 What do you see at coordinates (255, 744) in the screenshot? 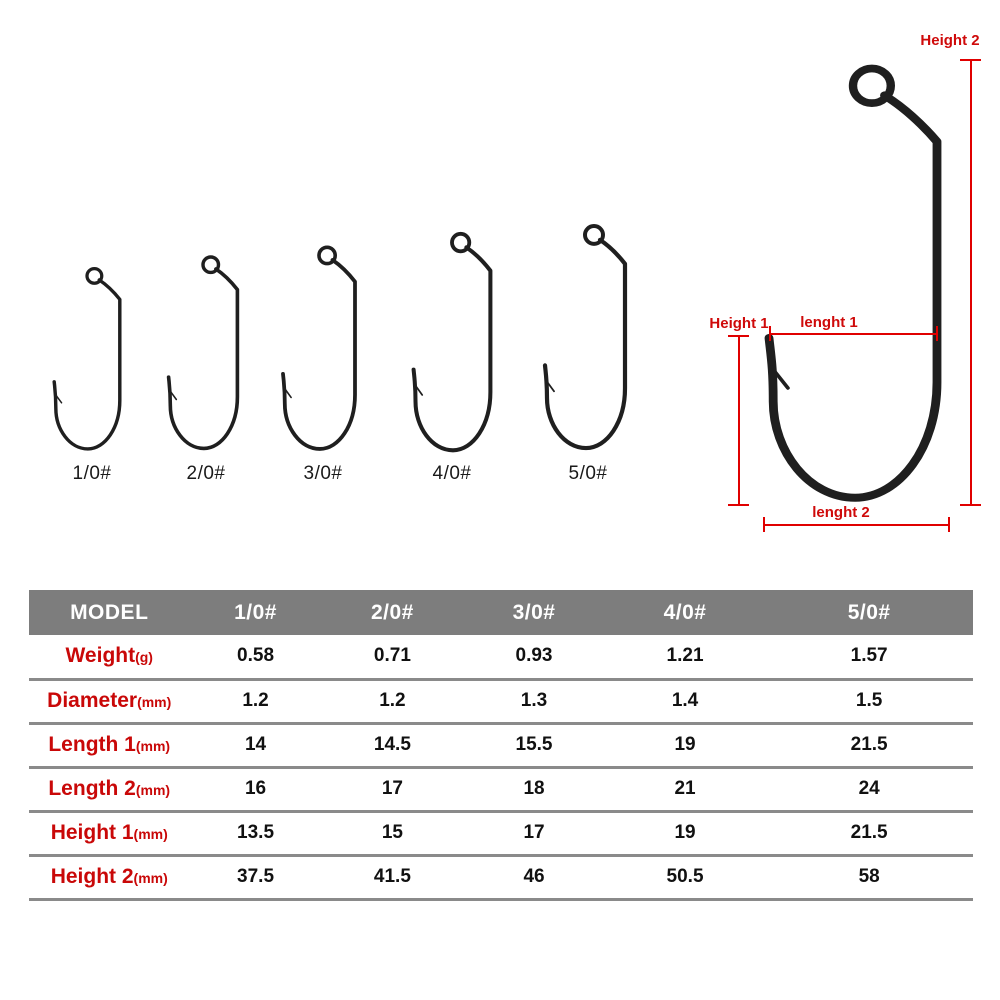
I see `table-cell: 14` at bounding box center [255, 744].